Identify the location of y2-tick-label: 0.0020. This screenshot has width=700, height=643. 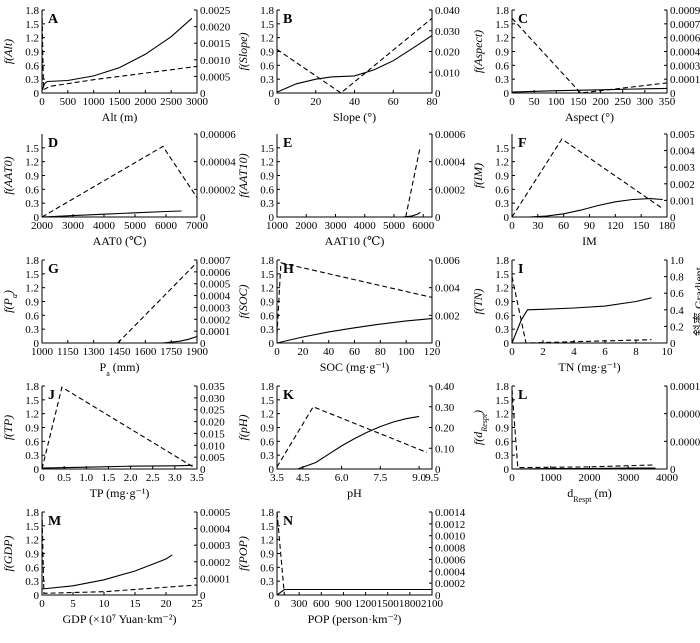
(215, 28).